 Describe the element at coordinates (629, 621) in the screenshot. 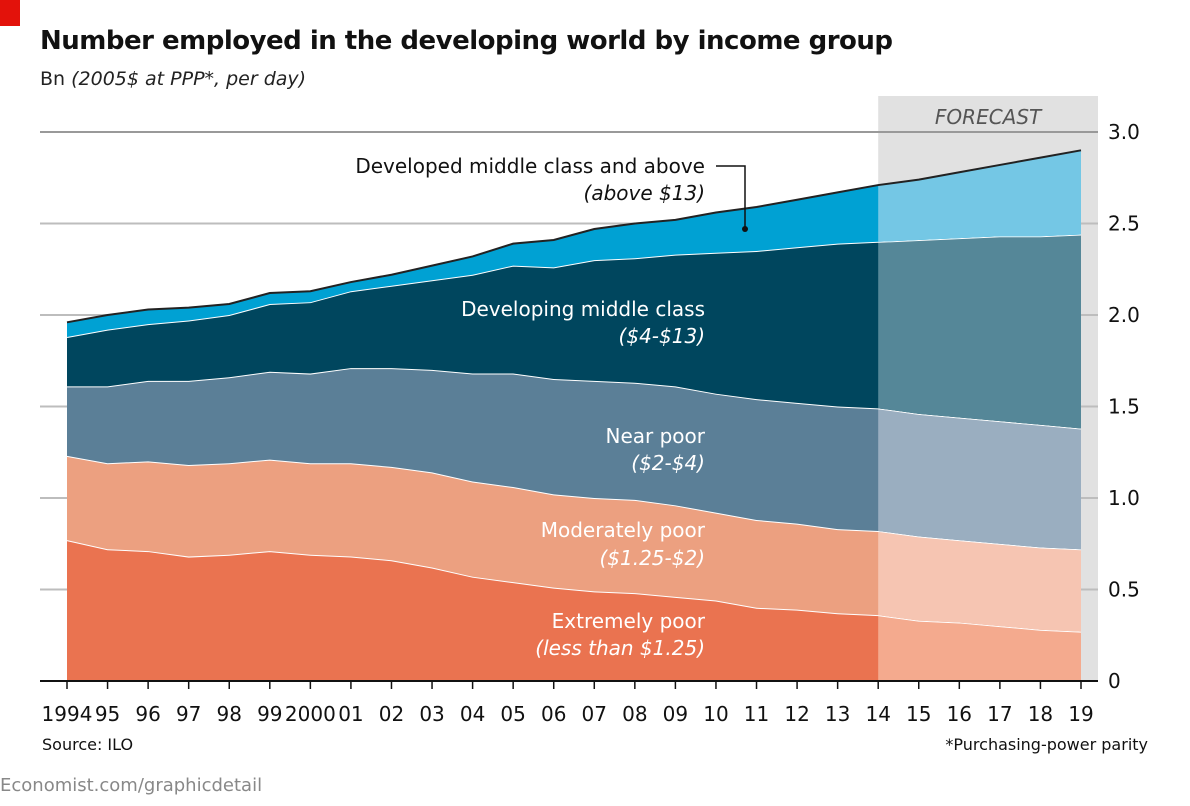

I see `series-label-name: Extremely poor` at that location.